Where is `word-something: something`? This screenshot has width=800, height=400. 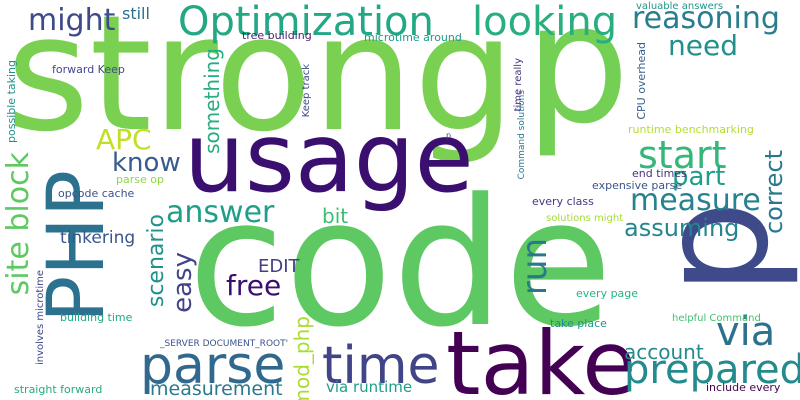
word-something: something is located at coordinates (212, 101).